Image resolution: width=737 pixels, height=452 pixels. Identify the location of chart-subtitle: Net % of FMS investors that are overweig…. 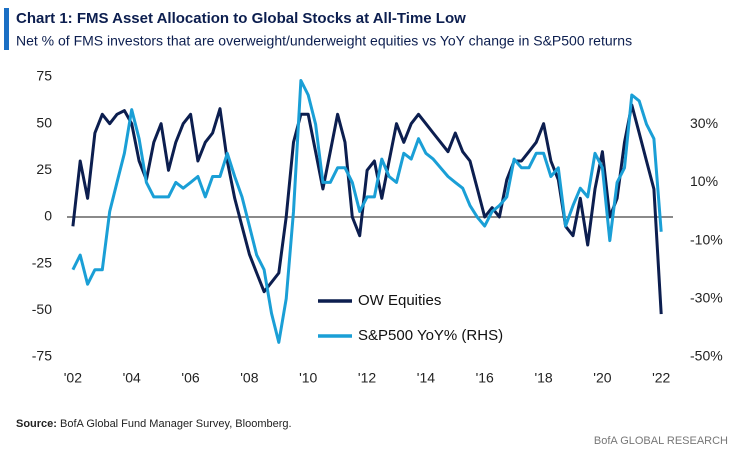
(324, 41).